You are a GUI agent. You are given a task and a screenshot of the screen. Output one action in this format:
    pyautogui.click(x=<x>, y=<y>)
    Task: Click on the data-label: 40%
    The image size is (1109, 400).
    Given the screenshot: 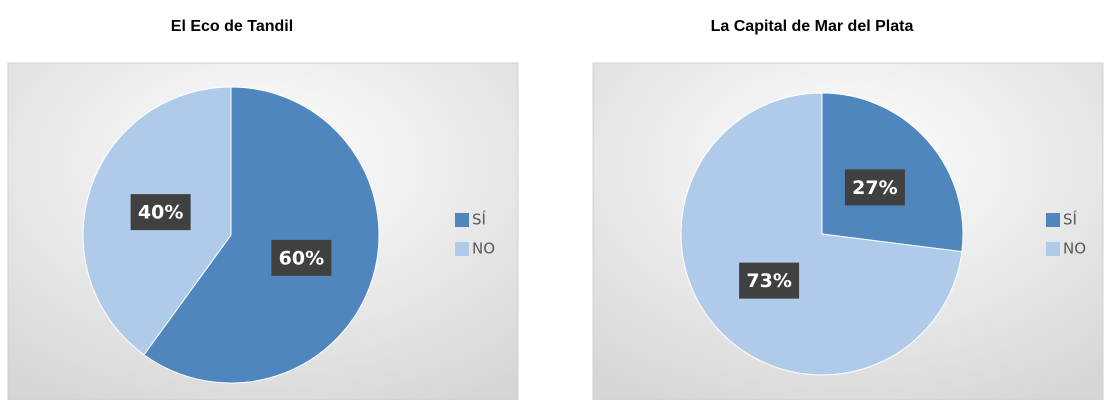 What is the action you would take?
    pyautogui.click(x=160, y=213)
    